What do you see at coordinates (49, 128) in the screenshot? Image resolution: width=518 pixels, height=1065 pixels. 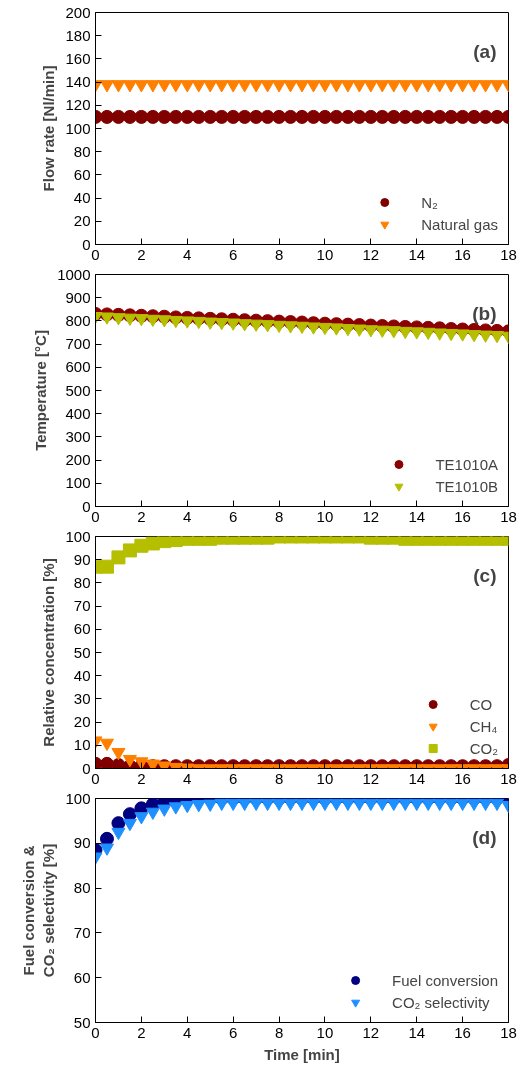 I see `y-axis-title: Flow rate [Nl/min]` at bounding box center [49, 128].